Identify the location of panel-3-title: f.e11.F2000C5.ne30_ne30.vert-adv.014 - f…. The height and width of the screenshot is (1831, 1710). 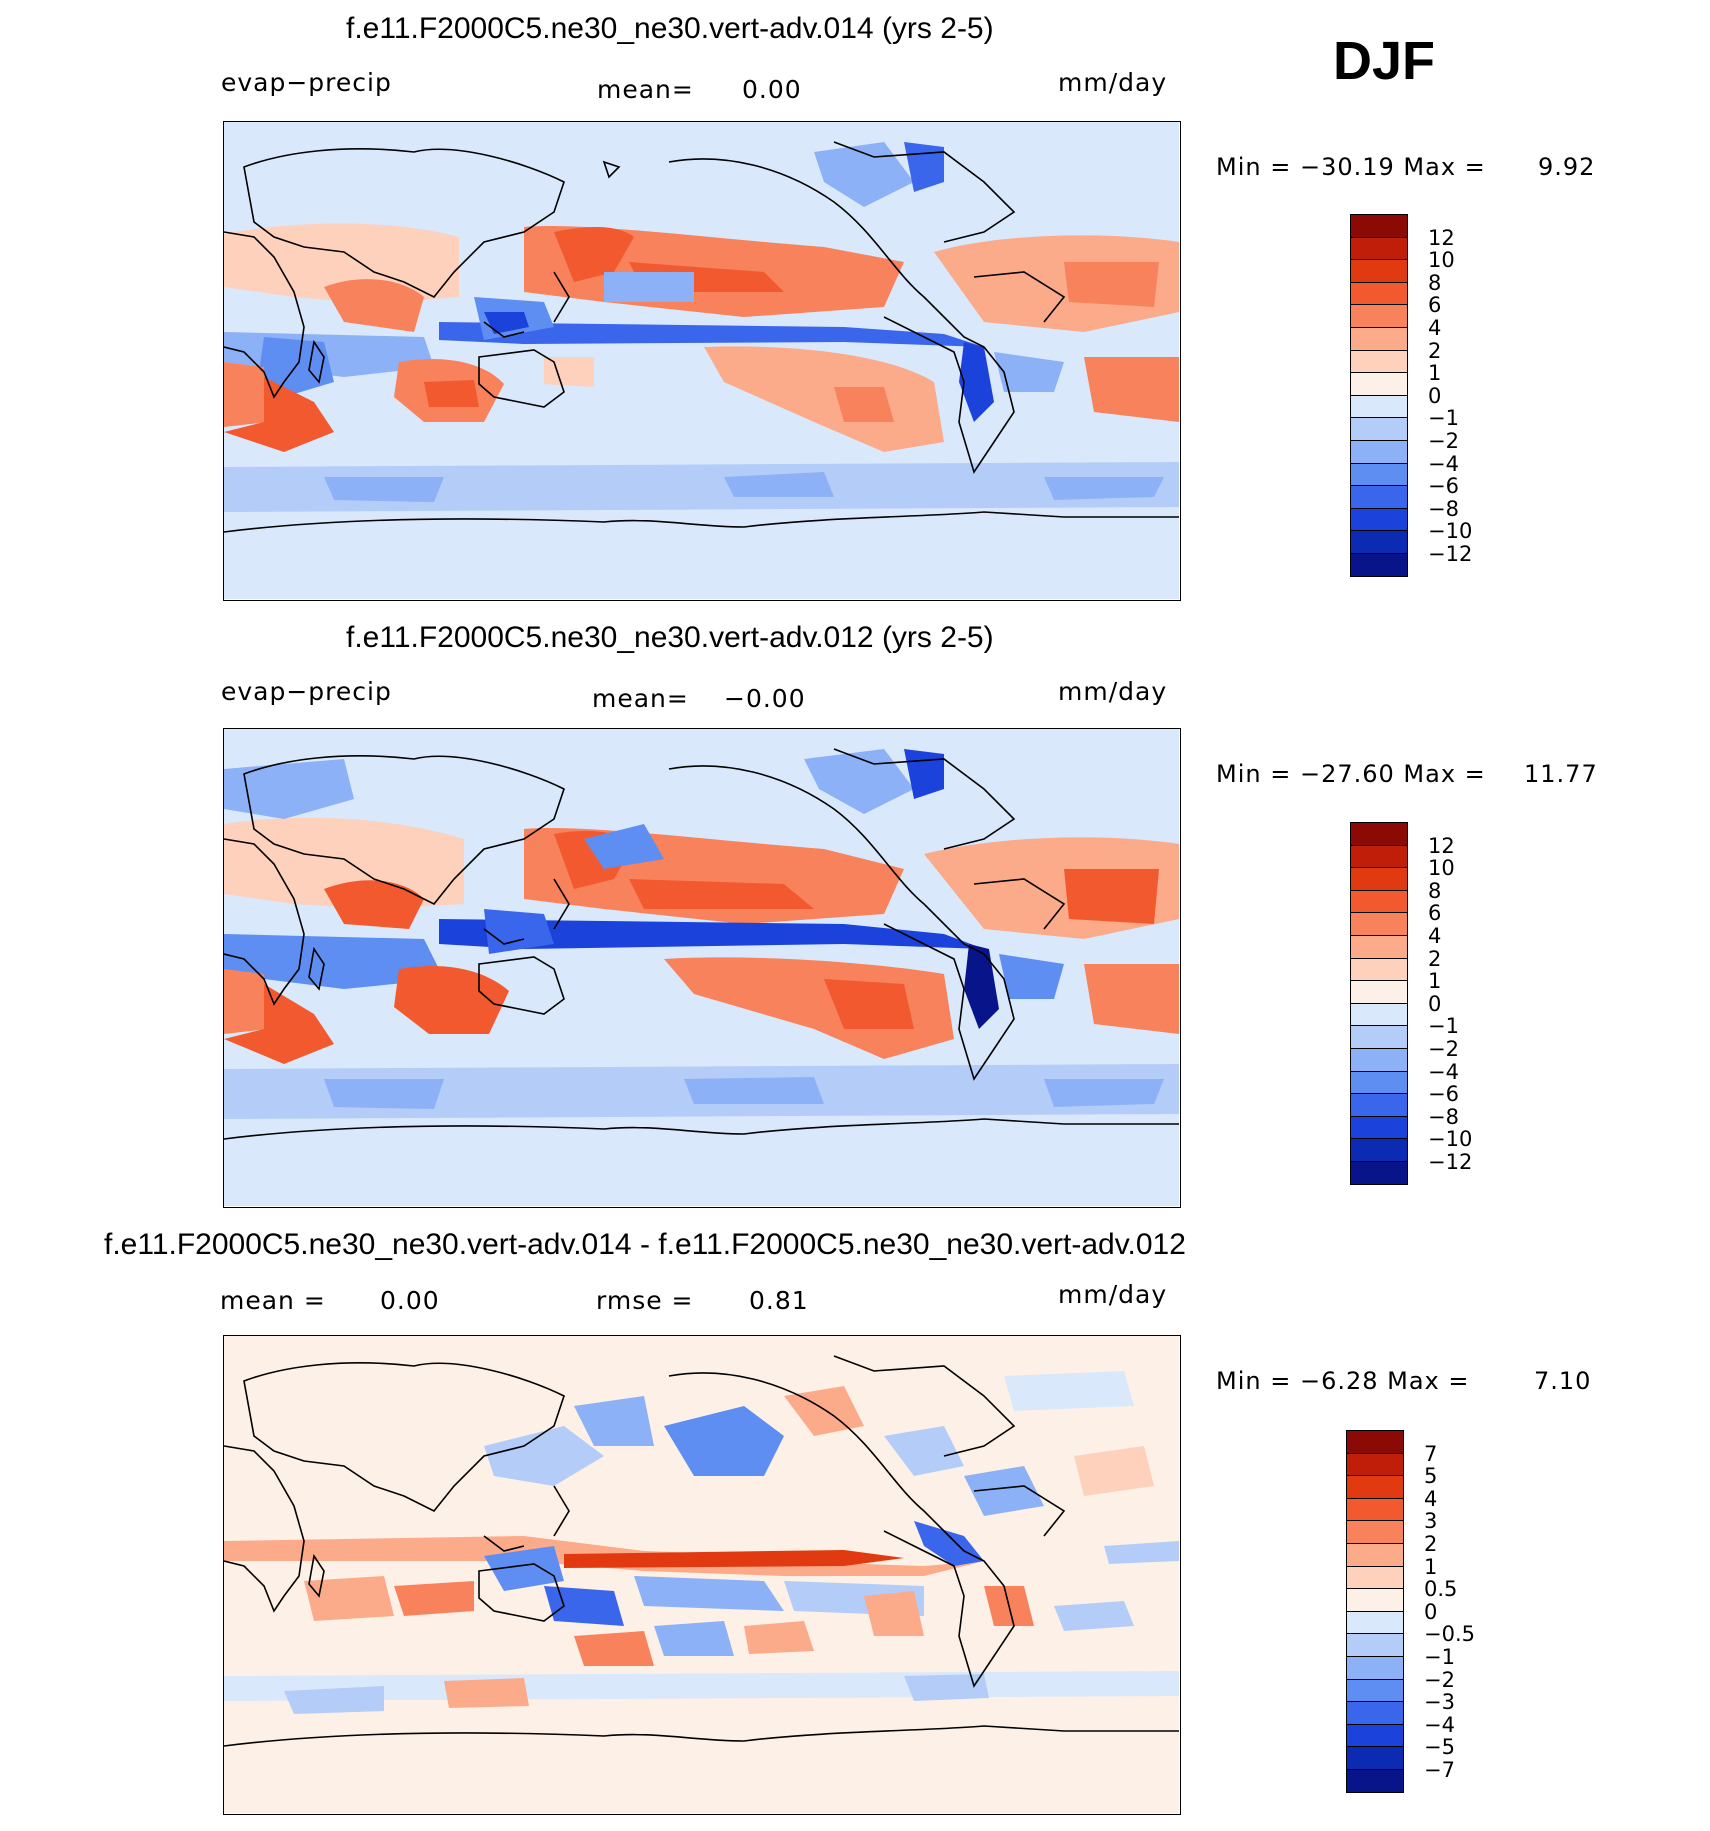
(645, 1244).